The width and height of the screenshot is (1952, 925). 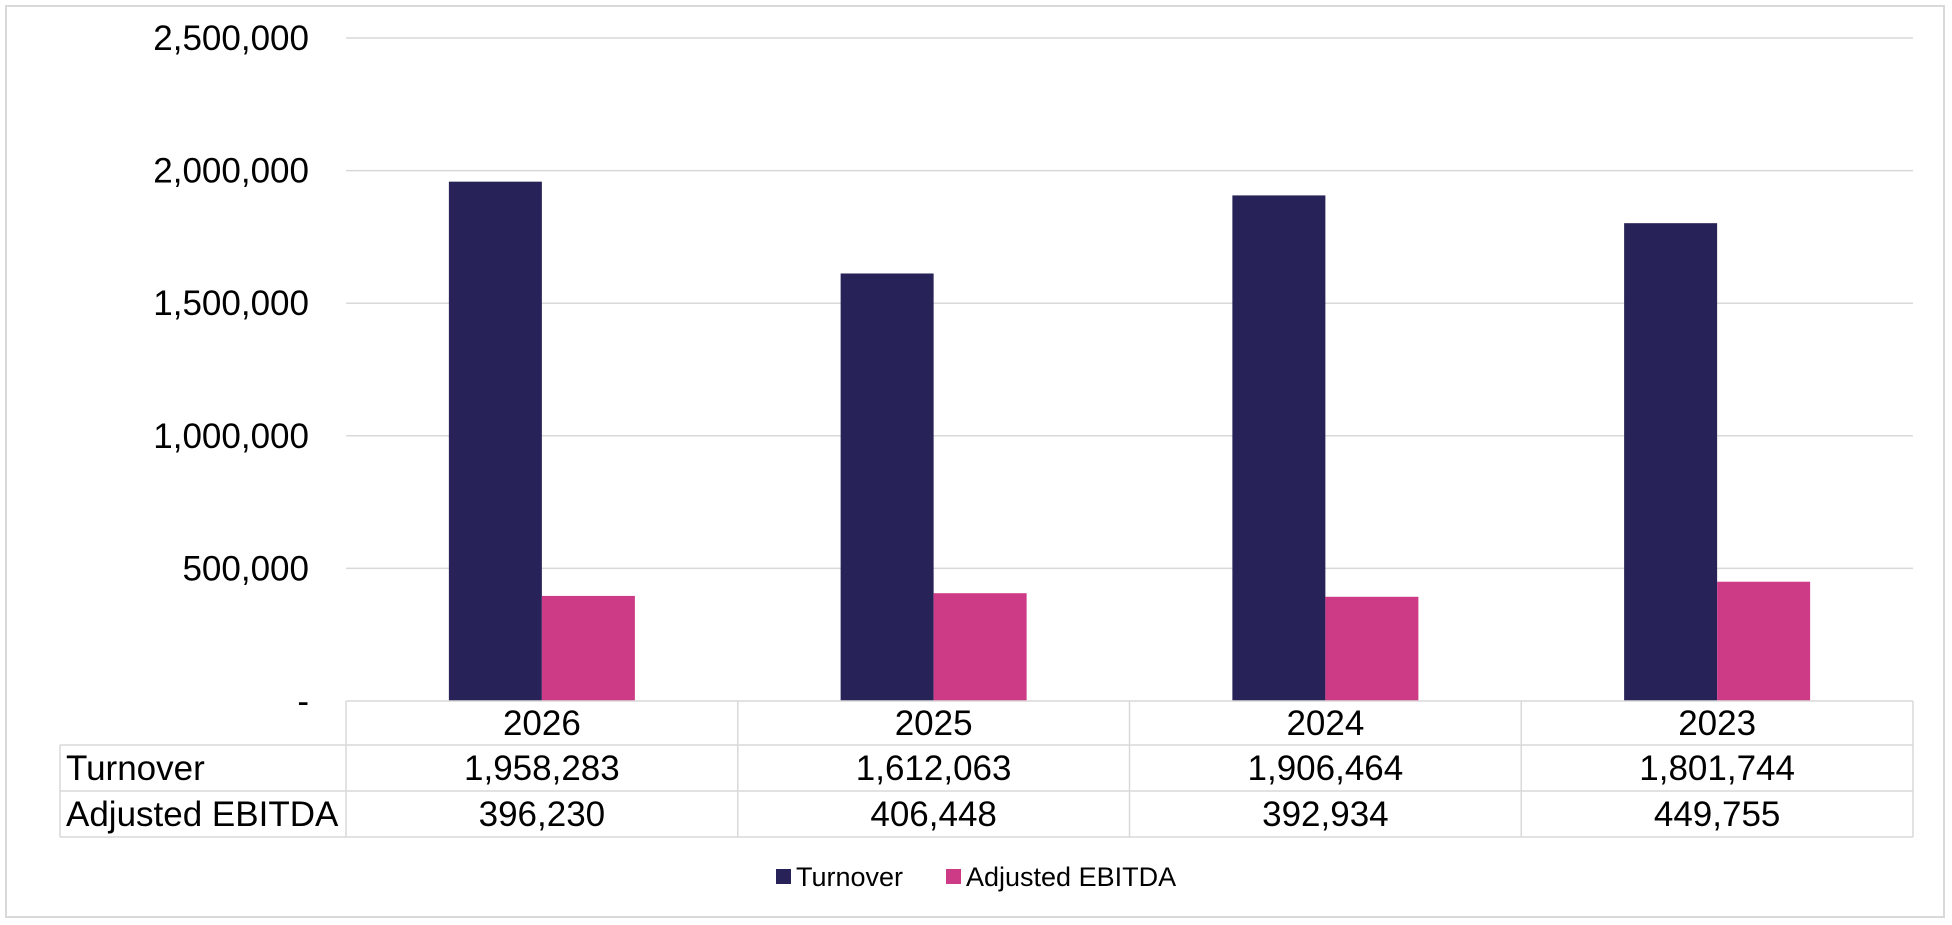 What do you see at coordinates (1717, 814) in the screenshot?
I see `table-cell-value: 449,755` at bounding box center [1717, 814].